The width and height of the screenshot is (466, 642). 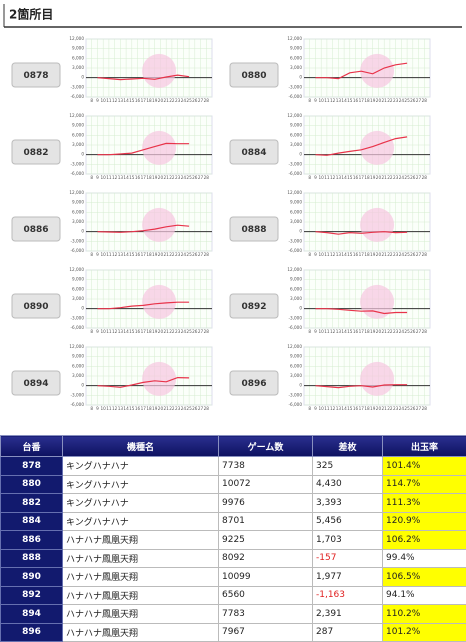 I want to click on table-cell: 878, so click(x=32, y=466).